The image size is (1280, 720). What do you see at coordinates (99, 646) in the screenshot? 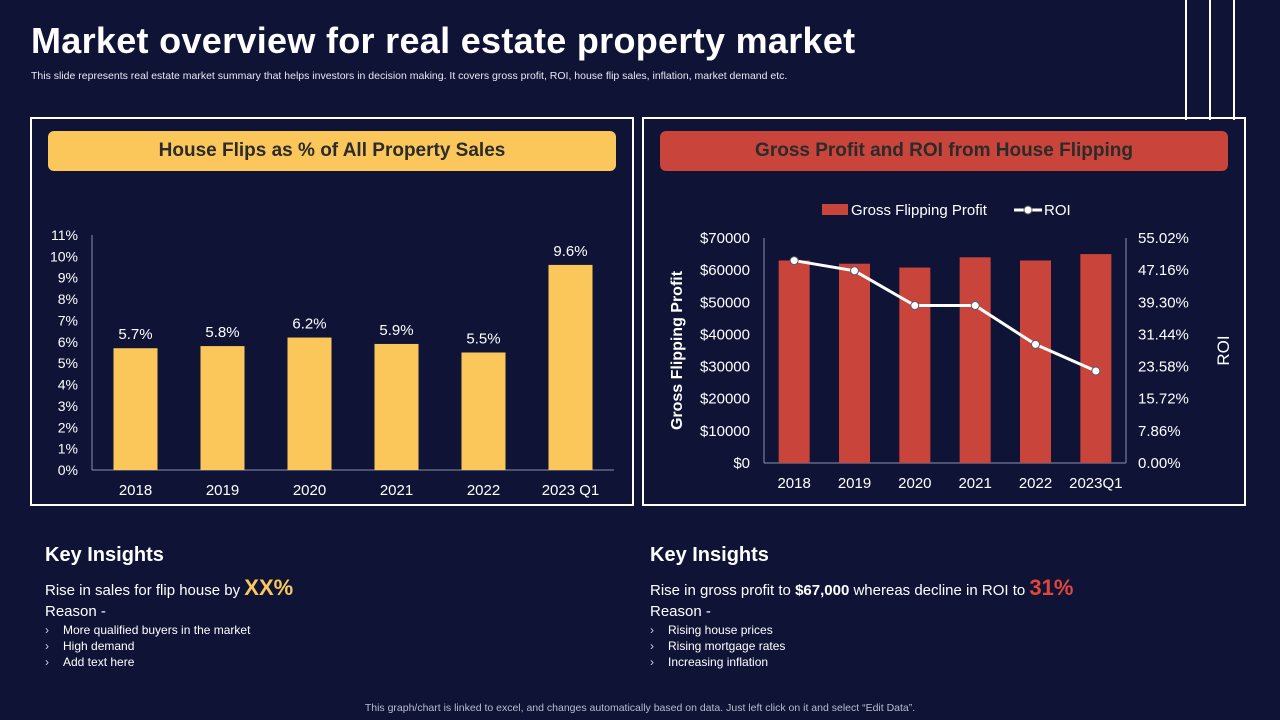
I see `bullet-text: High demand` at bounding box center [99, 646].